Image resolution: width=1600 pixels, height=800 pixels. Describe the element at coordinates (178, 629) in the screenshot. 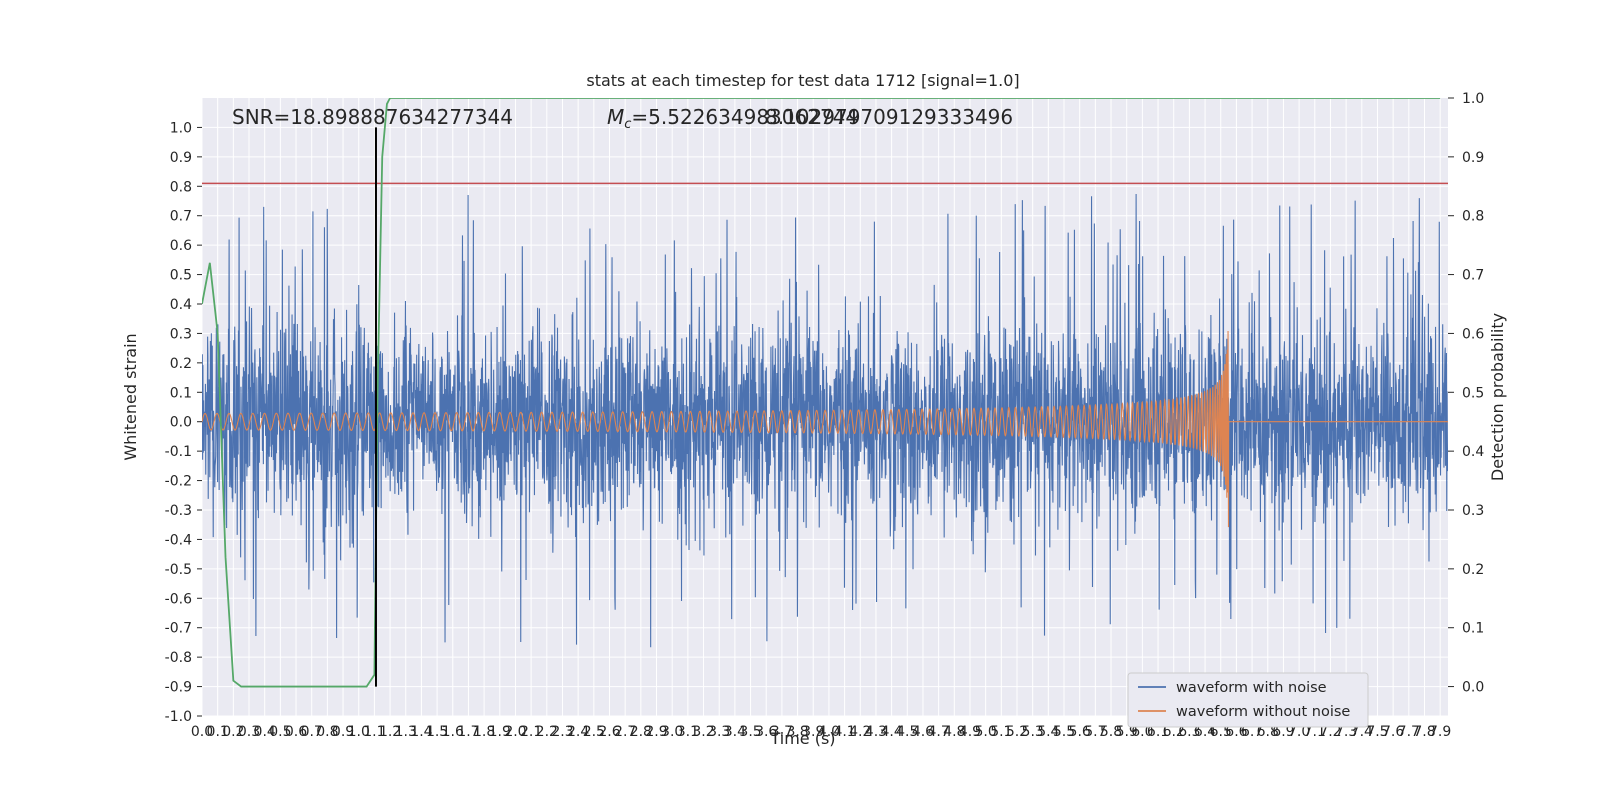

I see `y-tick-label: -0.7` at that location.